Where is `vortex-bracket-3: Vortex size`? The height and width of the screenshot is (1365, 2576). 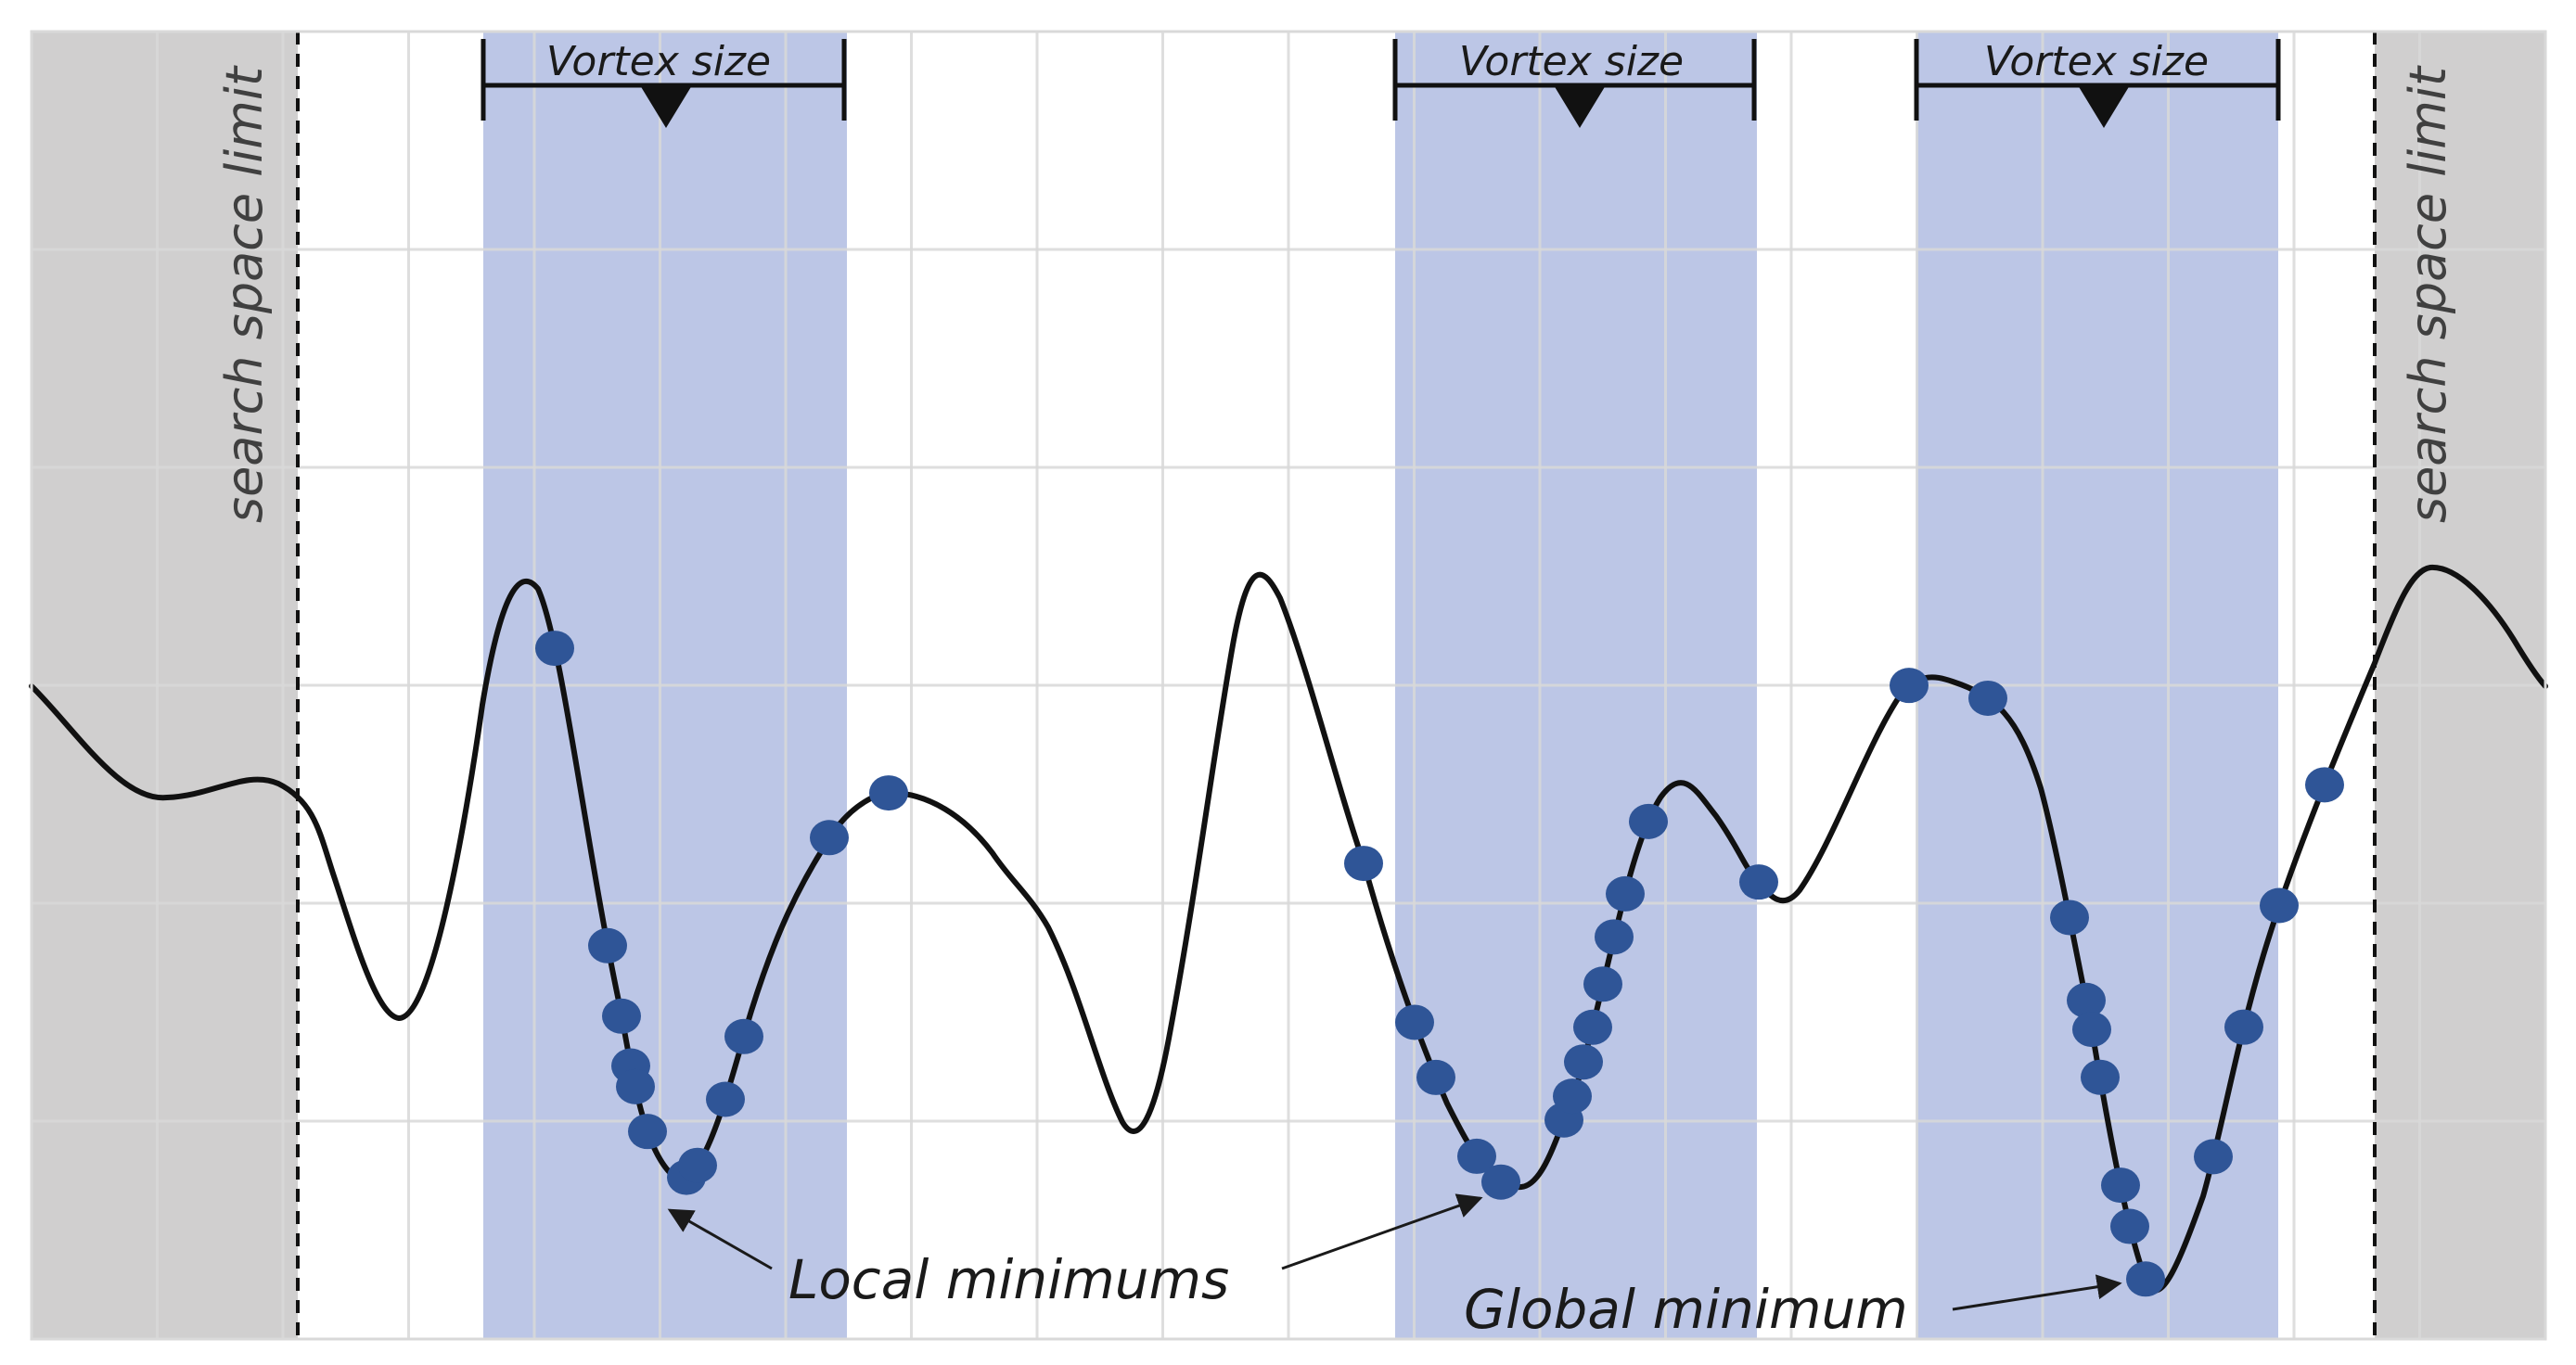
vortex-bracket-3: Vortex size is located at coordinates (2097, 83).